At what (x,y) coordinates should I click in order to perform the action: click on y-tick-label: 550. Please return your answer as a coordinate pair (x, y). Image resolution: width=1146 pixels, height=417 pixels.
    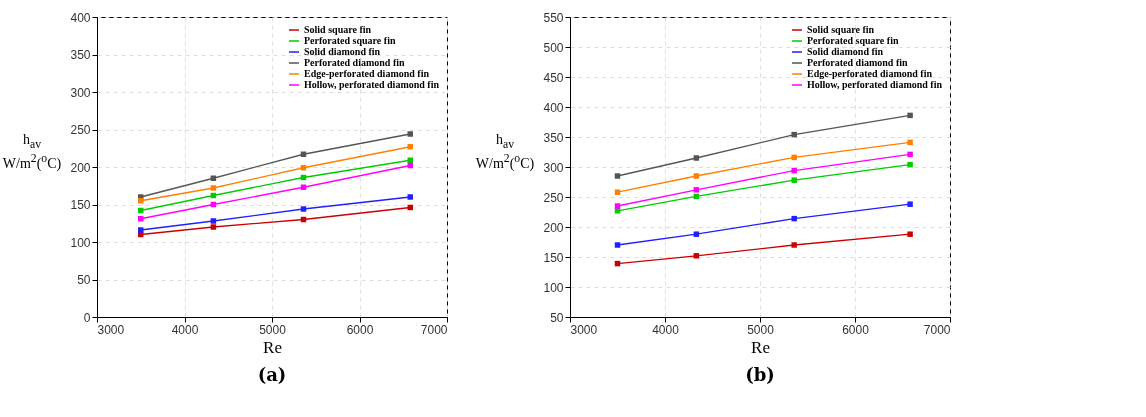
    Looking at the image, I should click on (553, 17).